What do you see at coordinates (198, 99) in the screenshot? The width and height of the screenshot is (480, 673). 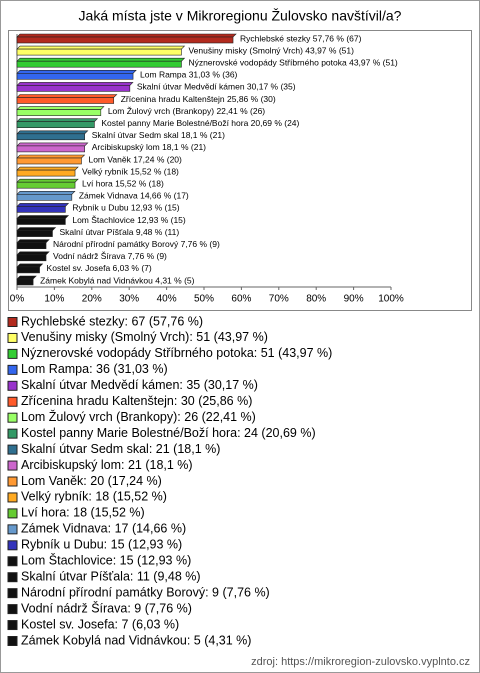 I see `data-label: Zřícenina hradu Kaltenštejn 25,86 % (30)` at bounding box center [198, 99].